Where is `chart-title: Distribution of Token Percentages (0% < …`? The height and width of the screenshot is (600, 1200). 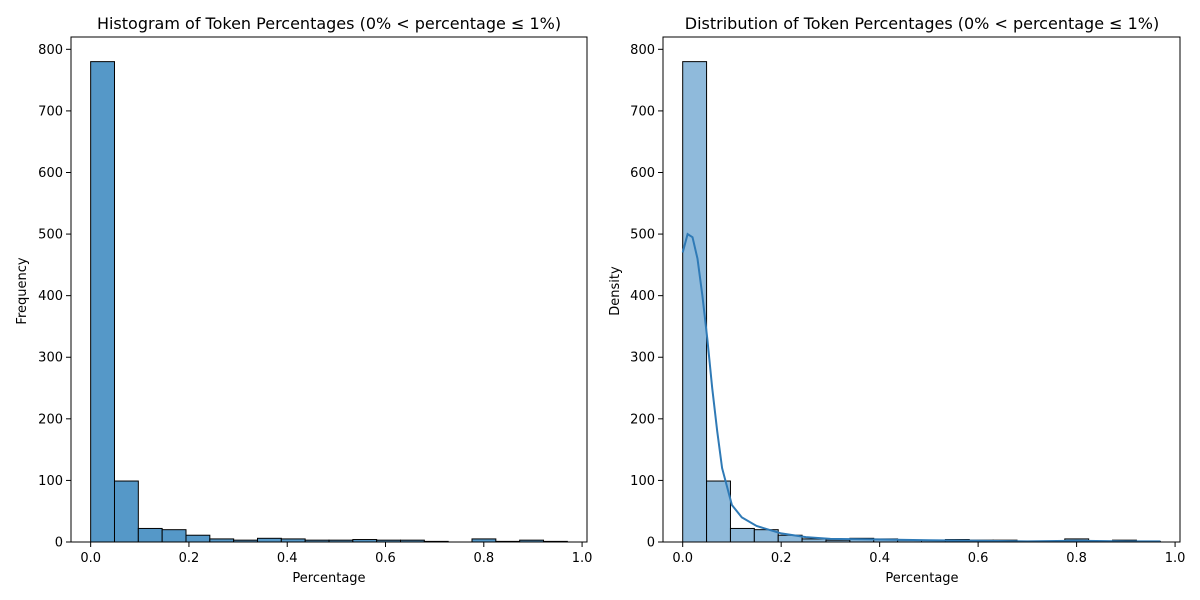
chart-title: Distribution of Token Percentages (0% < … is located at coordinates (922, 23).